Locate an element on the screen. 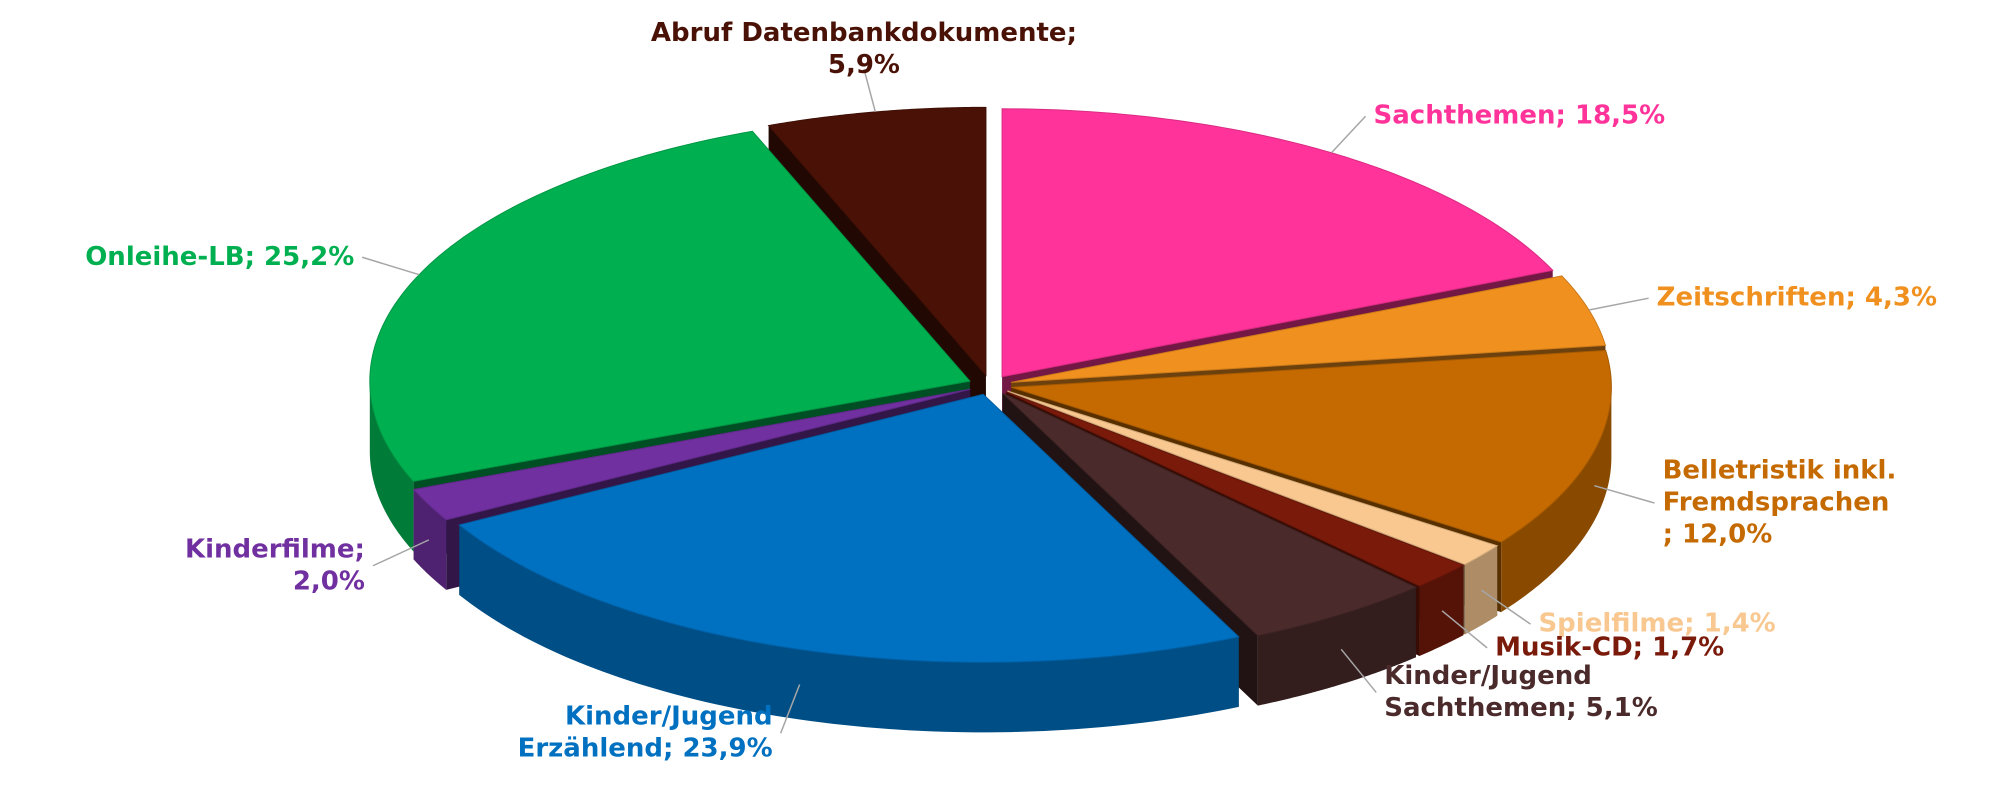 The image size is (1993, 810). data-label: Musik-CD; 1,7% is located at coordinates (1609, 647).